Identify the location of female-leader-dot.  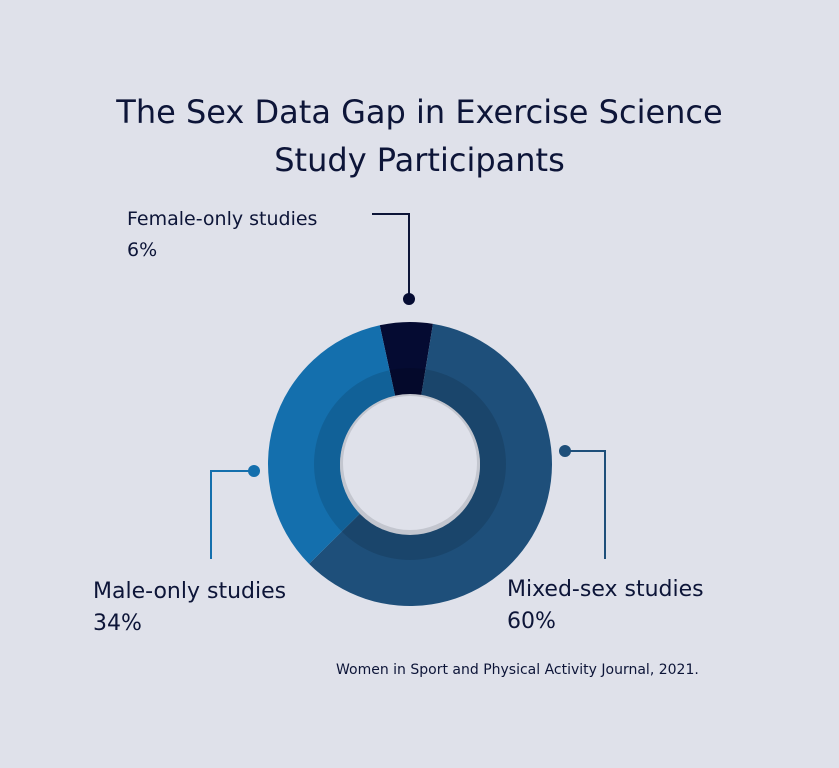
(409, 299).